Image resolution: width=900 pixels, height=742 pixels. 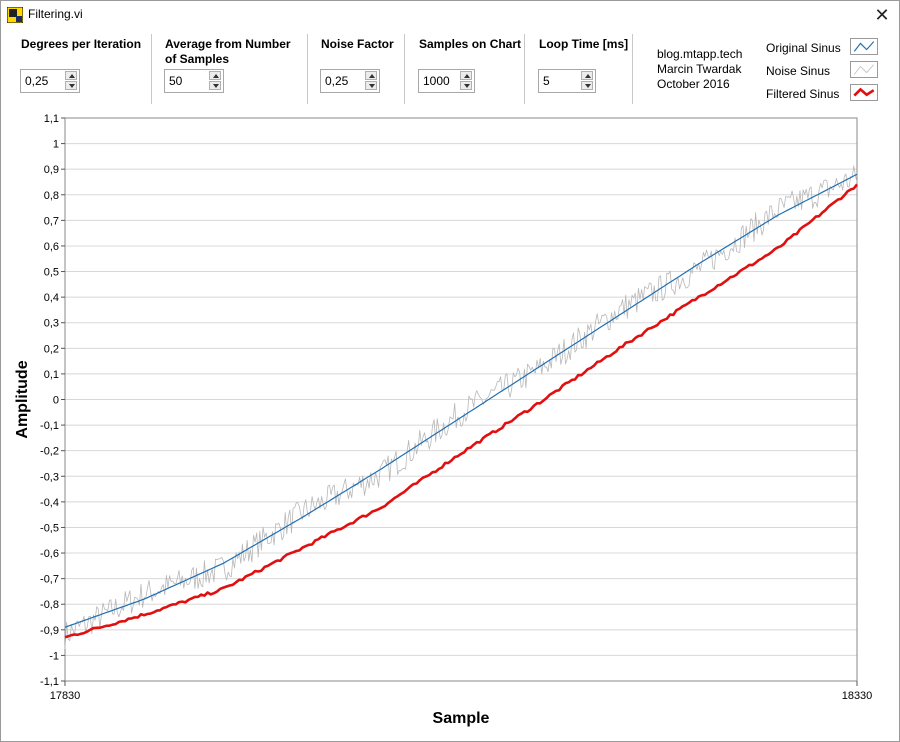 What do you see at coordinates (56, 145) in the screenshot?
I see `y-tick-label: 1` at bounding box center [56, 145].